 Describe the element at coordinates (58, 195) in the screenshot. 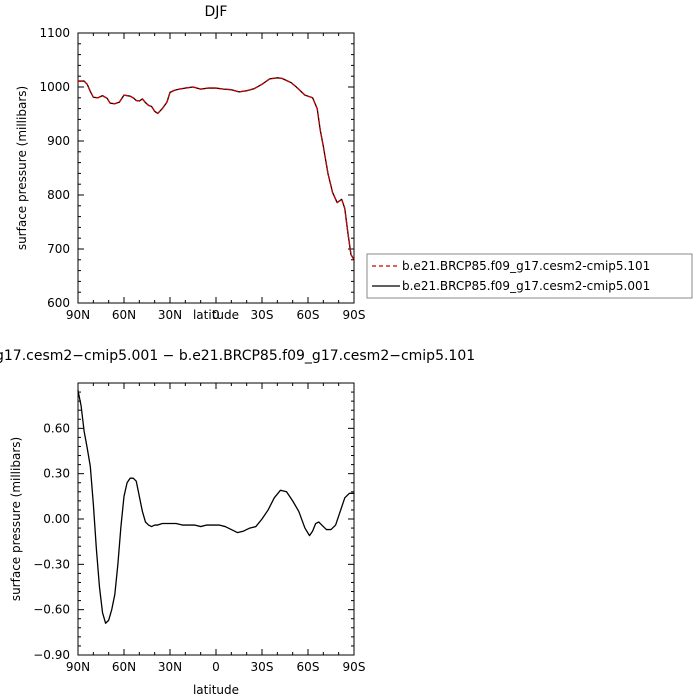

I see `chart-top-ytick-label: 800` at that location.